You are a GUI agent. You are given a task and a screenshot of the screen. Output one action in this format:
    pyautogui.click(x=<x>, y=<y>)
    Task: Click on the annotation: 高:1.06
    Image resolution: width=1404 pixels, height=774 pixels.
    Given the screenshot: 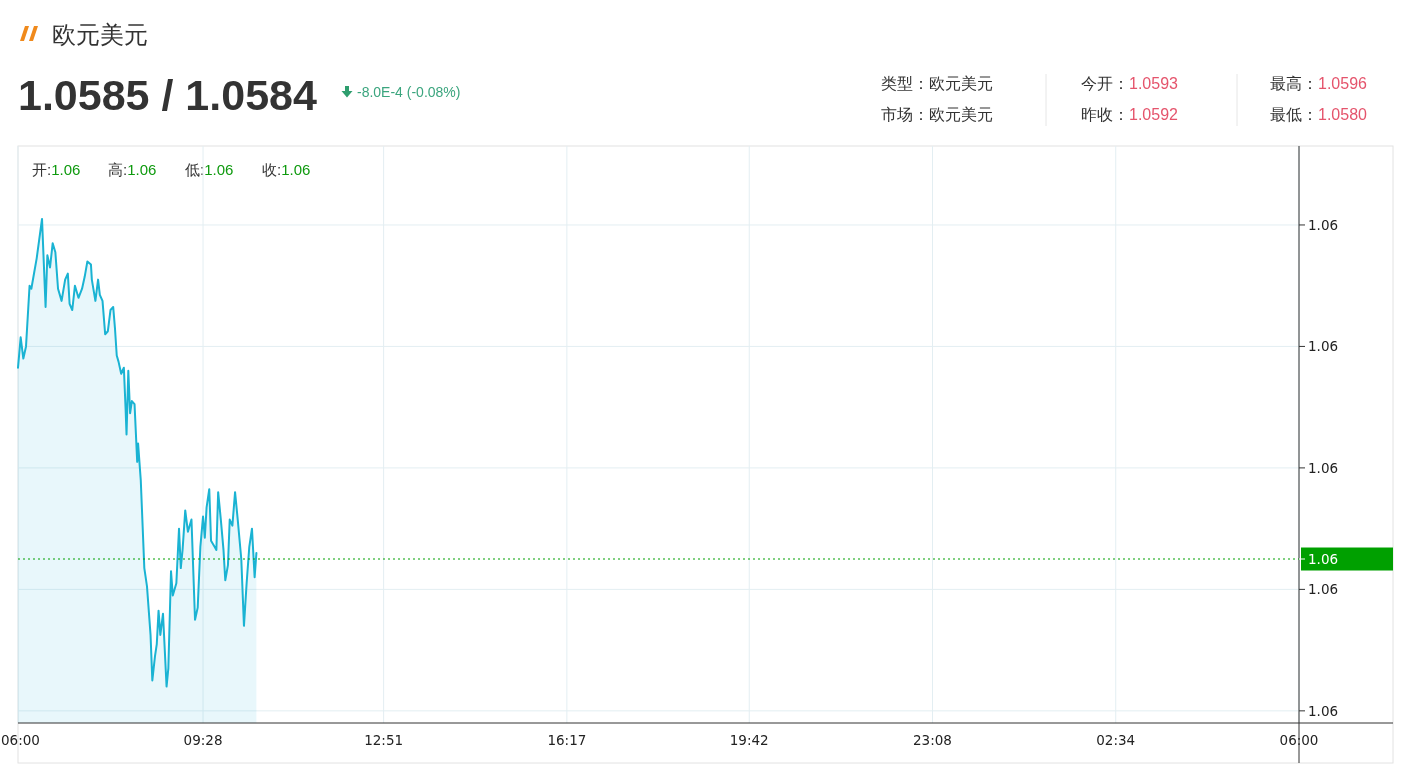 What is the action you would take?
    pyautogui.click(x=132, y=169)
    